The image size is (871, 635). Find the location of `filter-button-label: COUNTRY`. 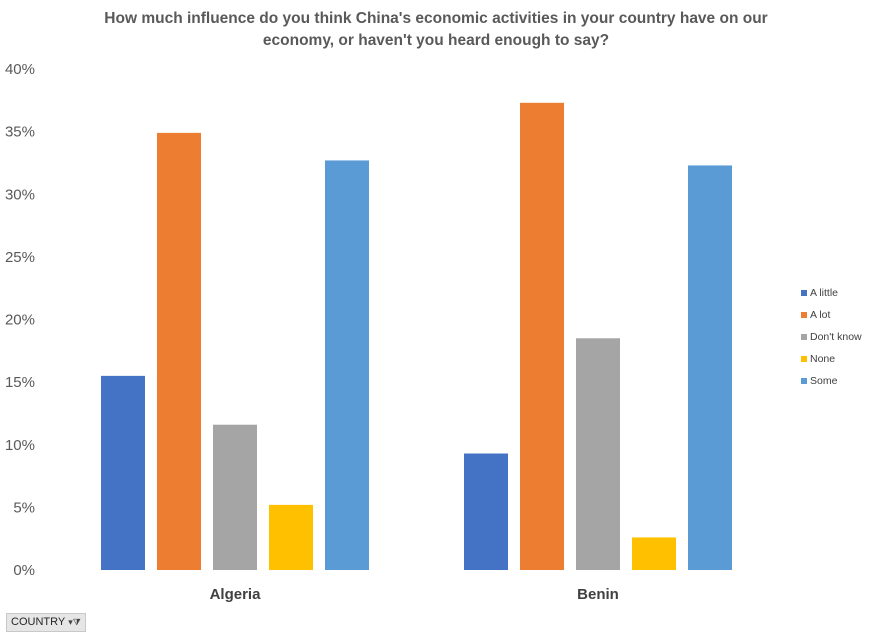

filter-button-label: COUNTRY is located at coordinates (38, 622).